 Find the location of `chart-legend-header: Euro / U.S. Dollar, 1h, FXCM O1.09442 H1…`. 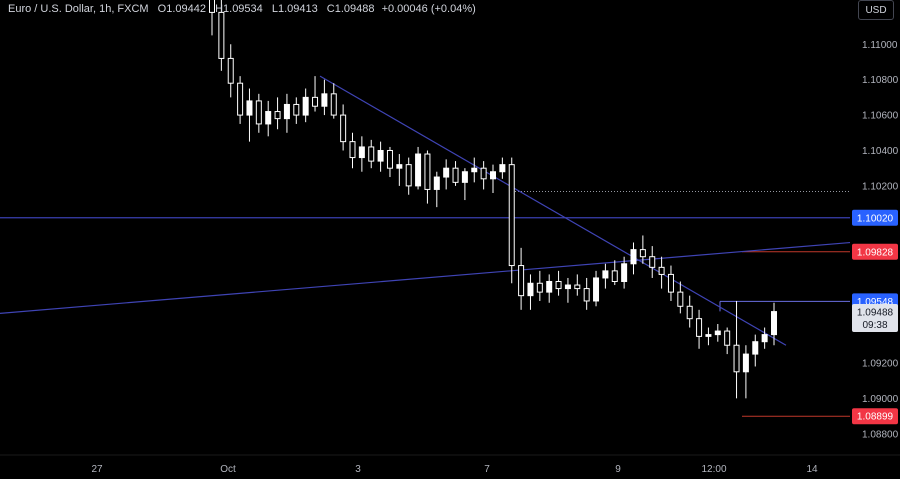

chart-legend-header: Euro / U.S. Dollar, 1h, FXCM O1.09442 H1… is located at coordinates (242, 9).